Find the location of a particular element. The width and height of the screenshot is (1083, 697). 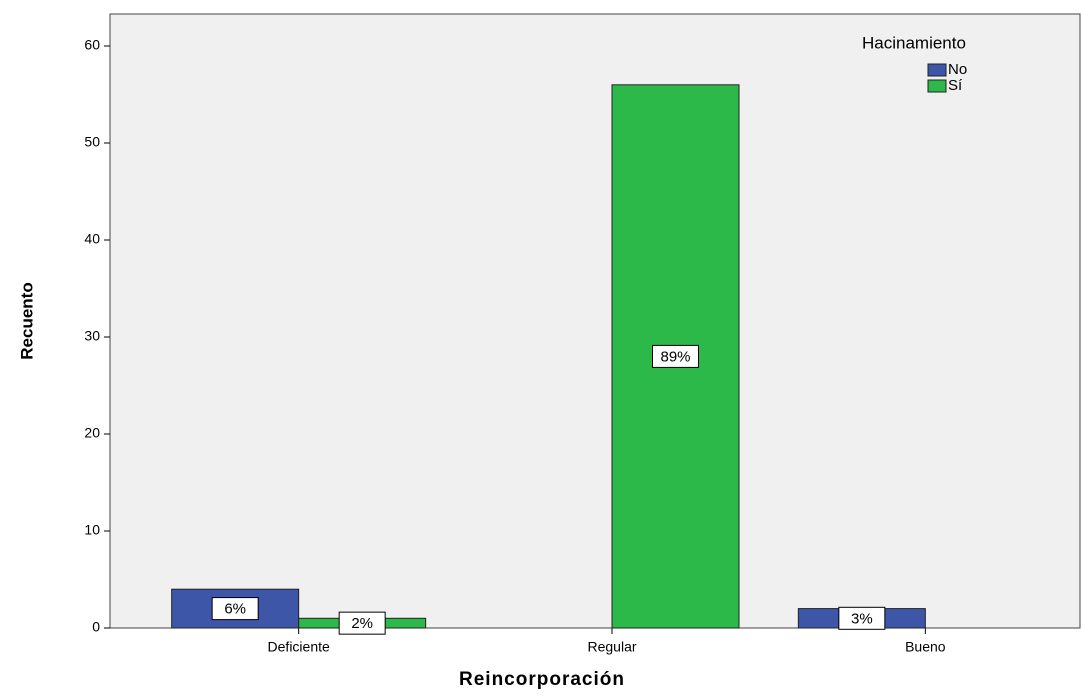

x-tick-label: Deficiente is located at coordinates (299, 647).